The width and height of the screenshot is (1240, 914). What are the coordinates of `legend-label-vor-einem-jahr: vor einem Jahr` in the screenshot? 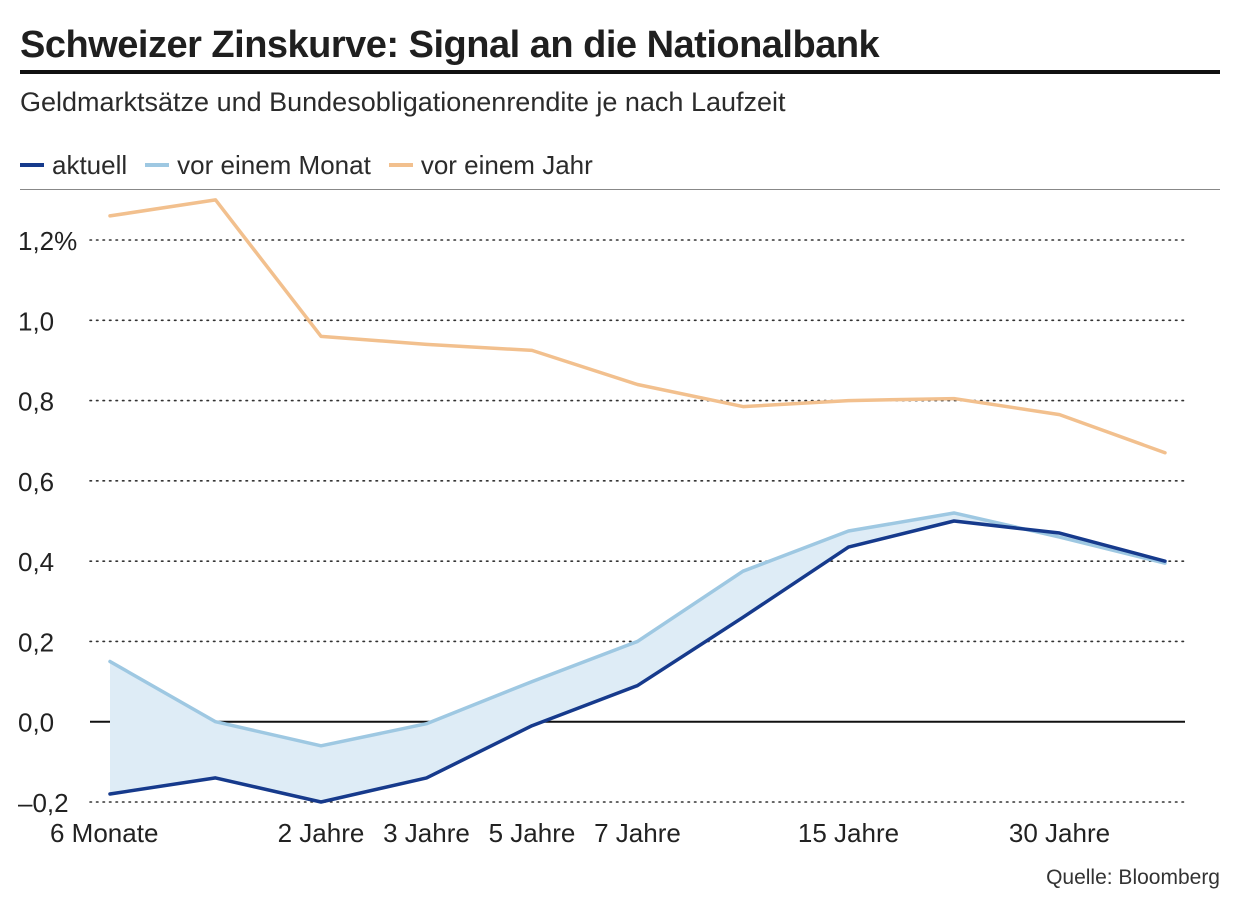 It's located at (506, 164).